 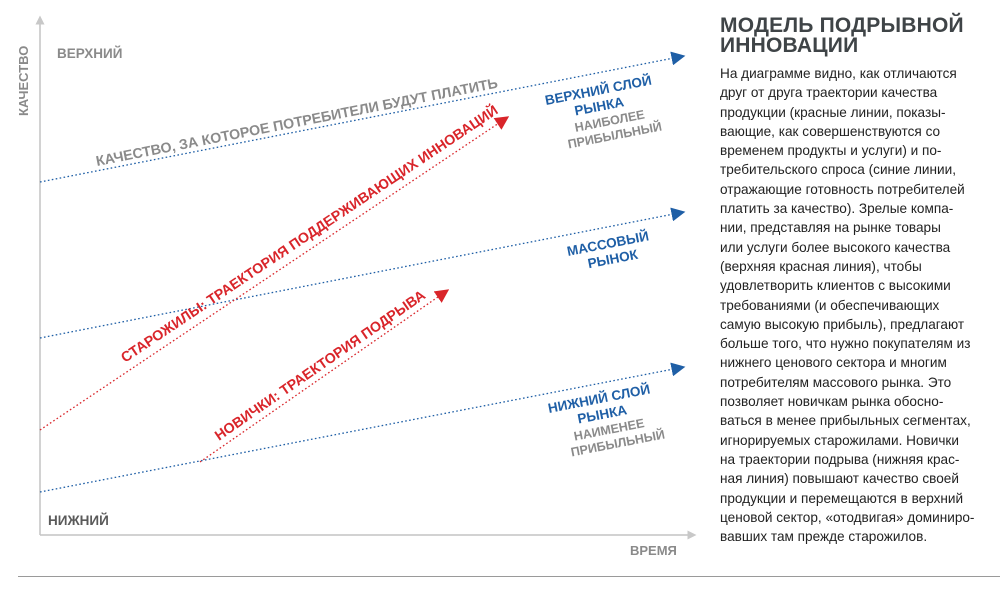 I want to click on sidebar-body-line: самую высокую прибыль), предлагают, so click(x=842, y=324).